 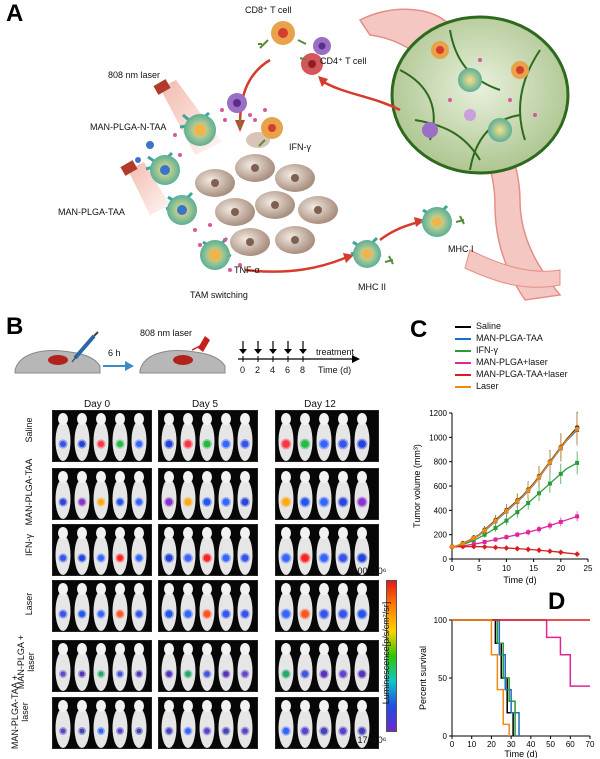 What do you see at coordinates (295, 264) in the screenshot?
I see `arrow-tumor-to-dc` at bounding box center [295, 264].